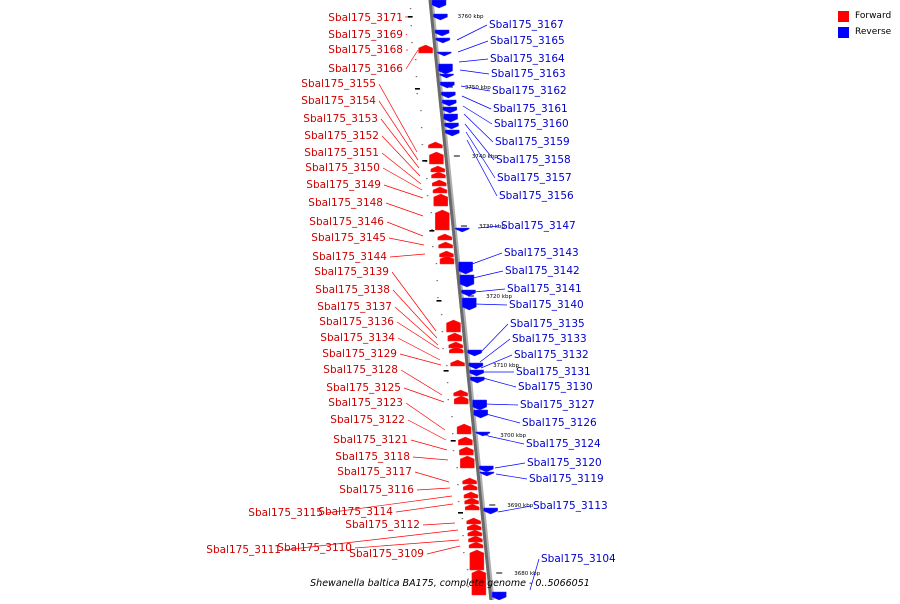  Describe the element at coordinates (570, 506) in the screenshot. I see `reverse-gene-label: Sbal175_3113` at that location.